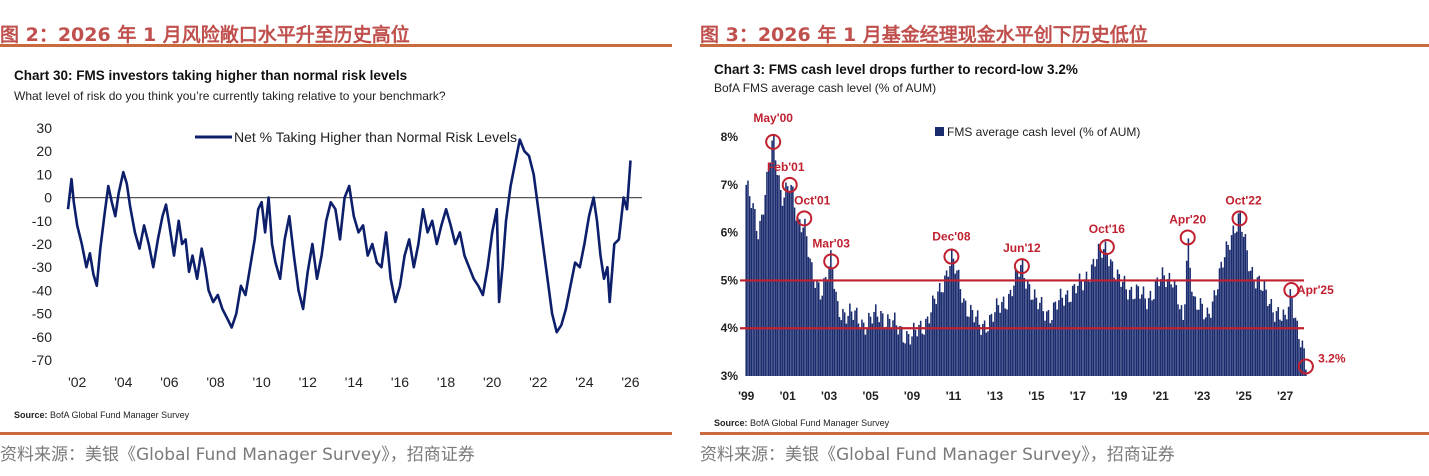 The image size is (1429, 476). Describe the element at coordinates (123, 382) in the screenshot. I see `x-tick-label: '04` at that location.